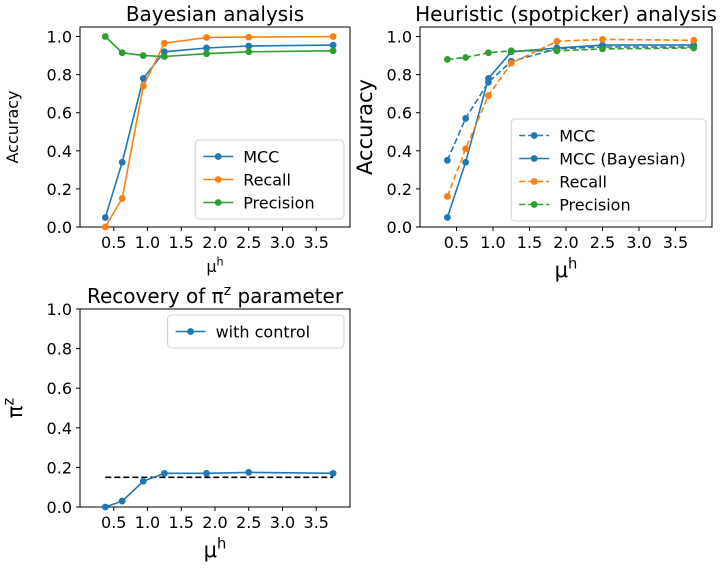 The height and width of the screenshot is (568, 720). Describe the element at coordinates (15, 411) in the screenshot. I see `y-axis-label-base: π` at that location.